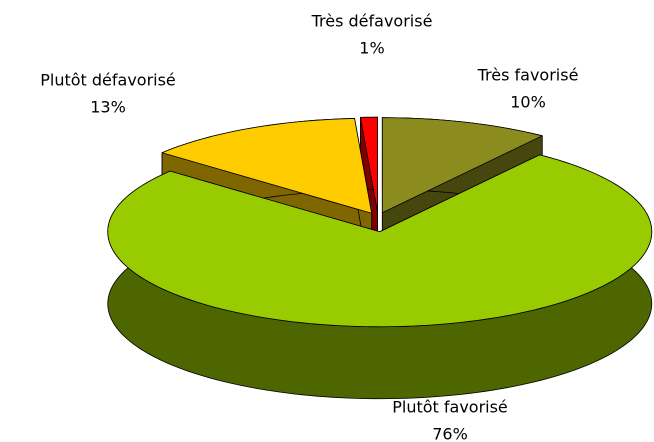 The width and height of the screenshot is (654, 442). Describe the element at coordinates (108, 107) in the screenshot. I see `slice-value-label: 13%` at that location.